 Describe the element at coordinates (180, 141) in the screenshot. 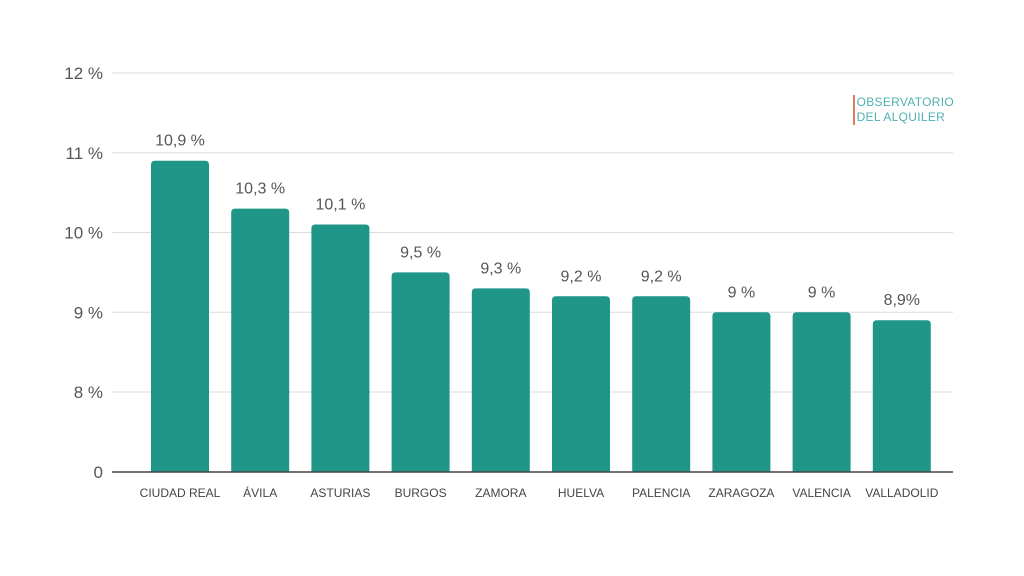

I see `data-label: 10,9 %` at that location.